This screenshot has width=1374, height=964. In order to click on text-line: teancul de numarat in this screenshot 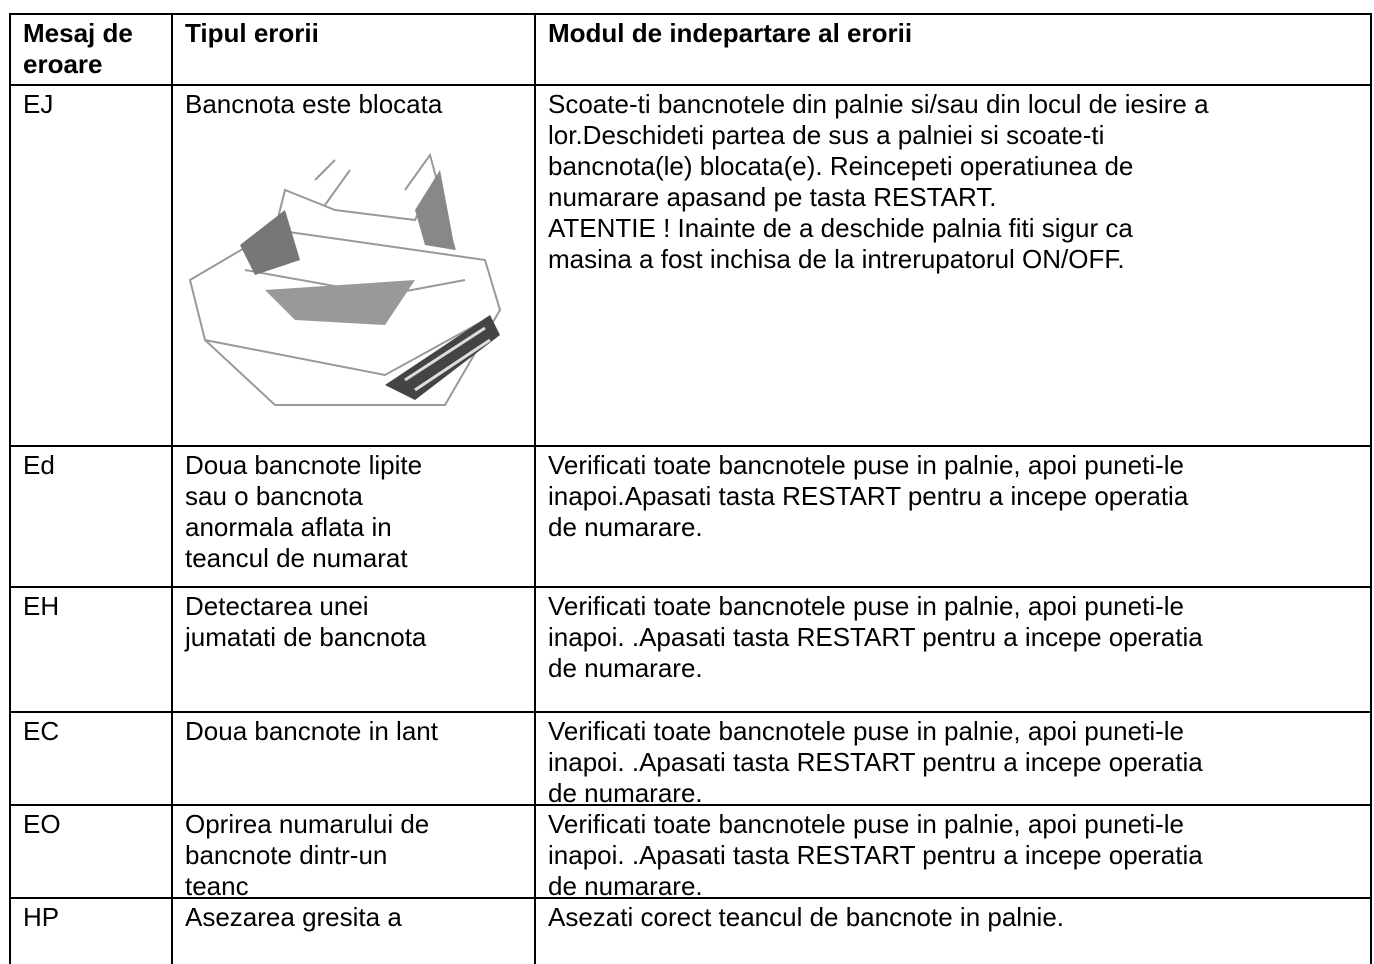, I will do `click(296, 558)`.